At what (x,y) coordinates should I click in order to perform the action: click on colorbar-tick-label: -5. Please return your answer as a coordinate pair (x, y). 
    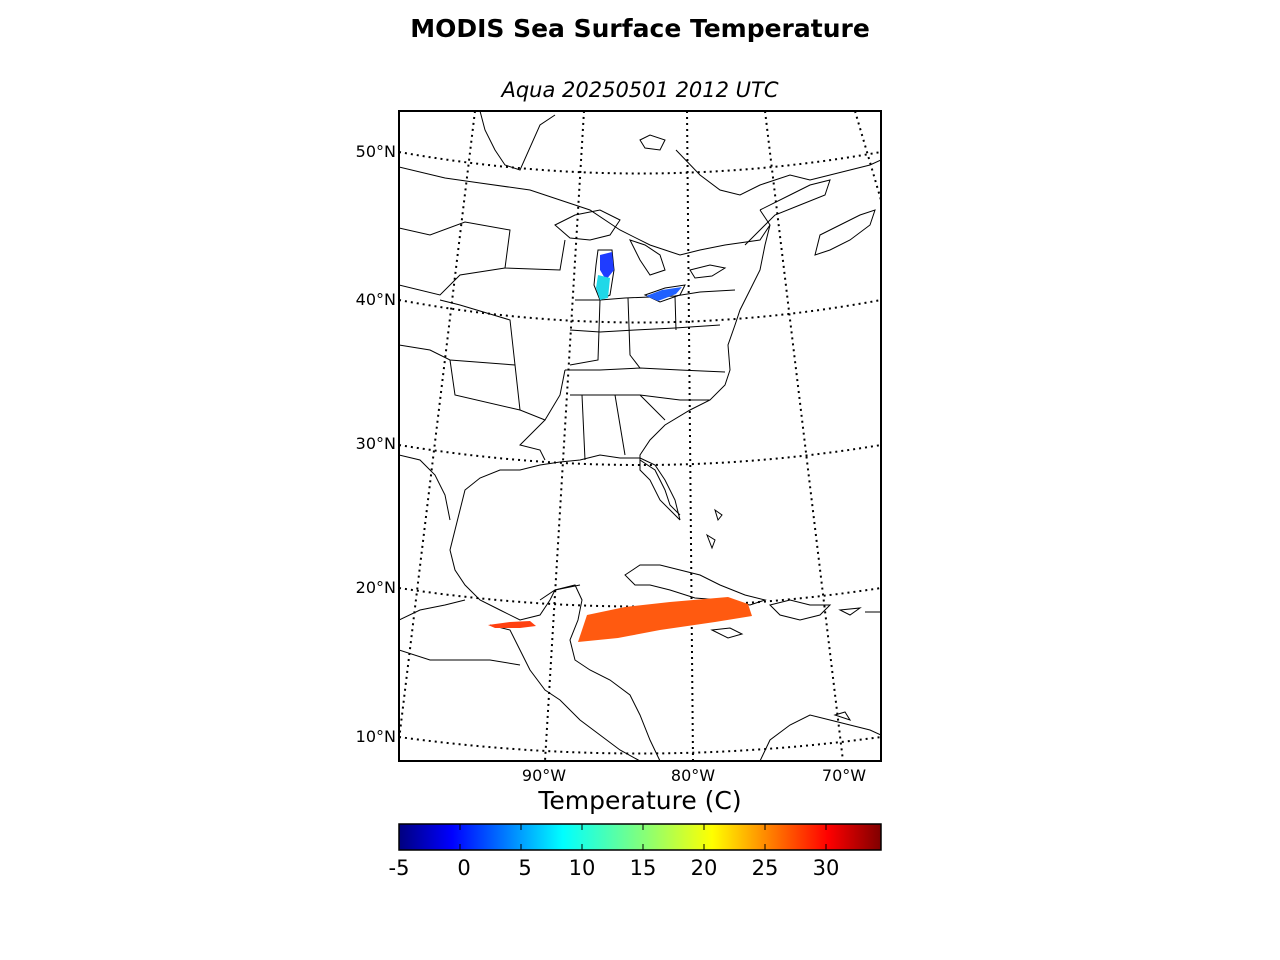
    Looking at the image, I should click on (399, 868).